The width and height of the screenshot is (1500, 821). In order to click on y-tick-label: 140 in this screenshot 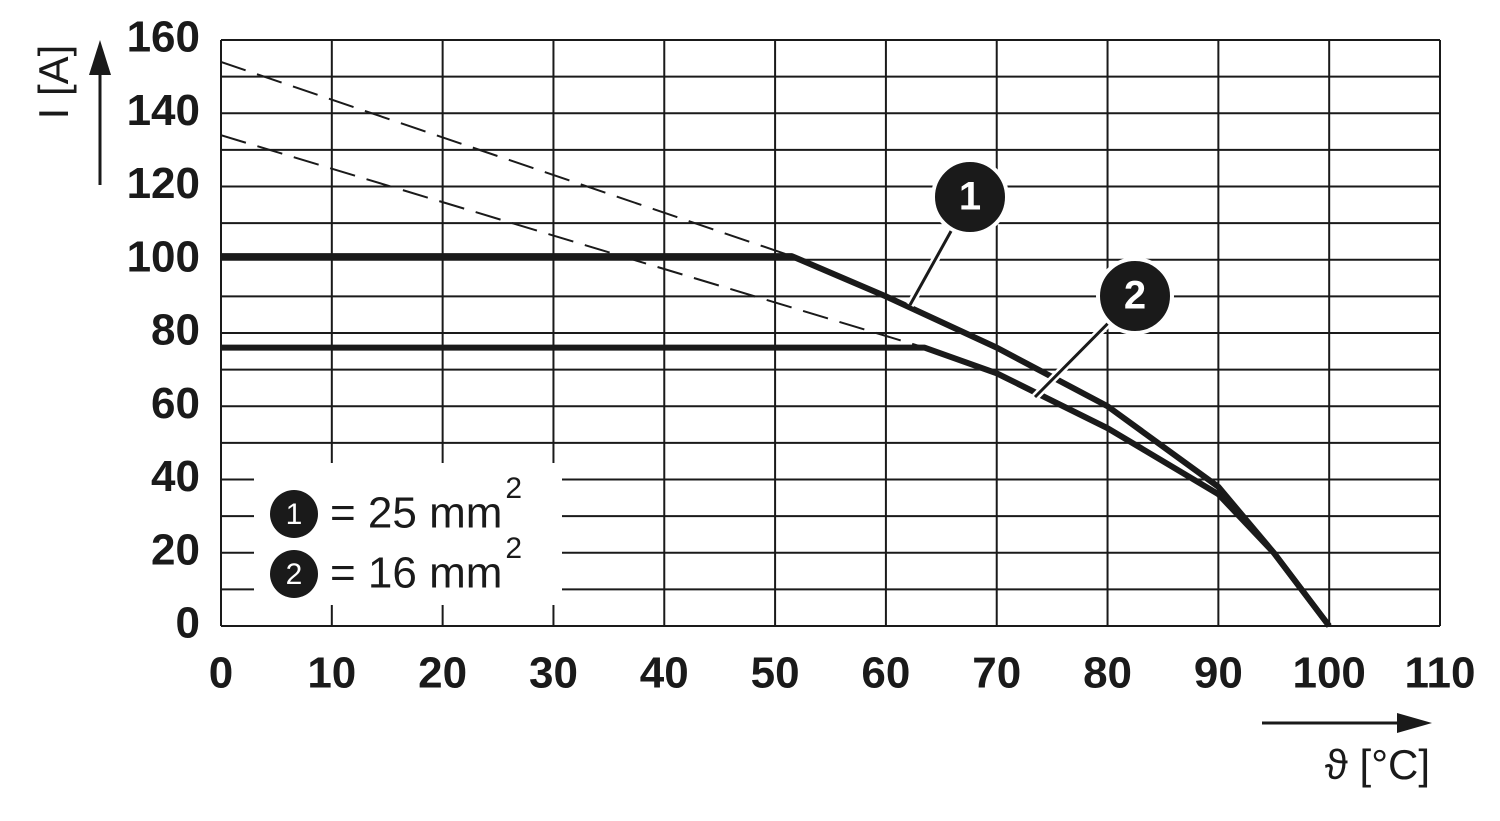, I will do `click(163, 110)`.